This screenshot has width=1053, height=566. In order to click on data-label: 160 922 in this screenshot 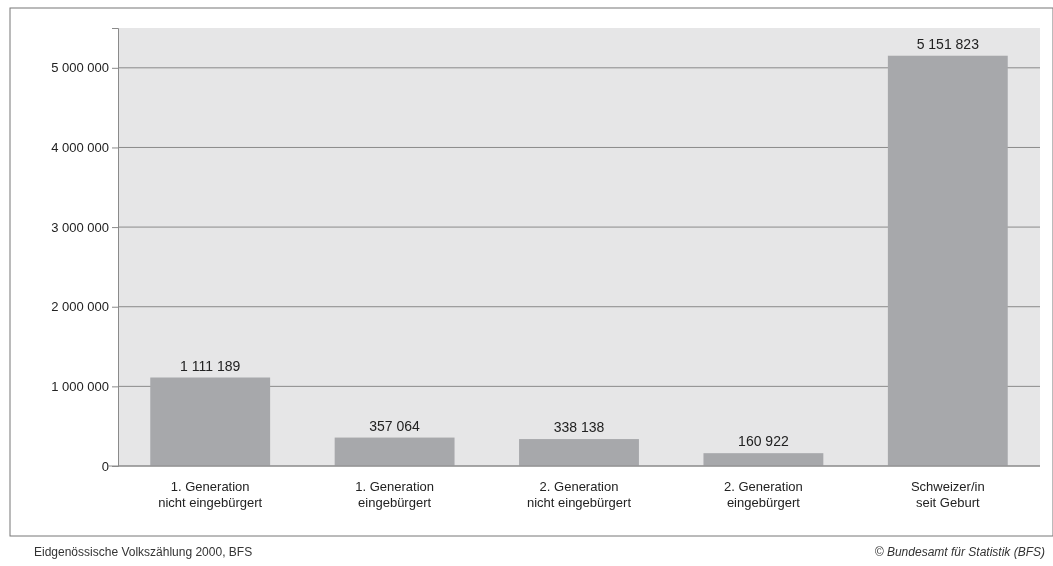, I will do `click(763, 441)`.